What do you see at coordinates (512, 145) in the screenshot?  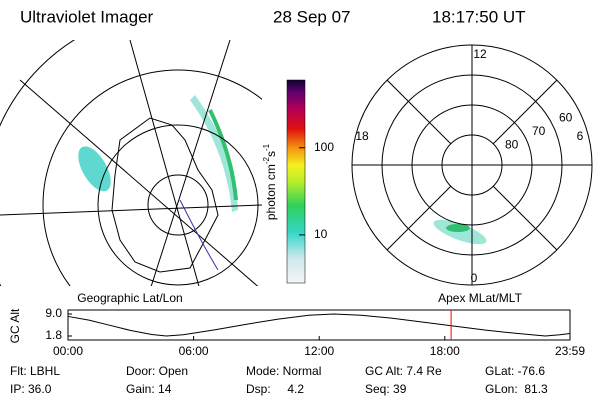 I see `lat-label: 80` at bounding box center [512, 145].